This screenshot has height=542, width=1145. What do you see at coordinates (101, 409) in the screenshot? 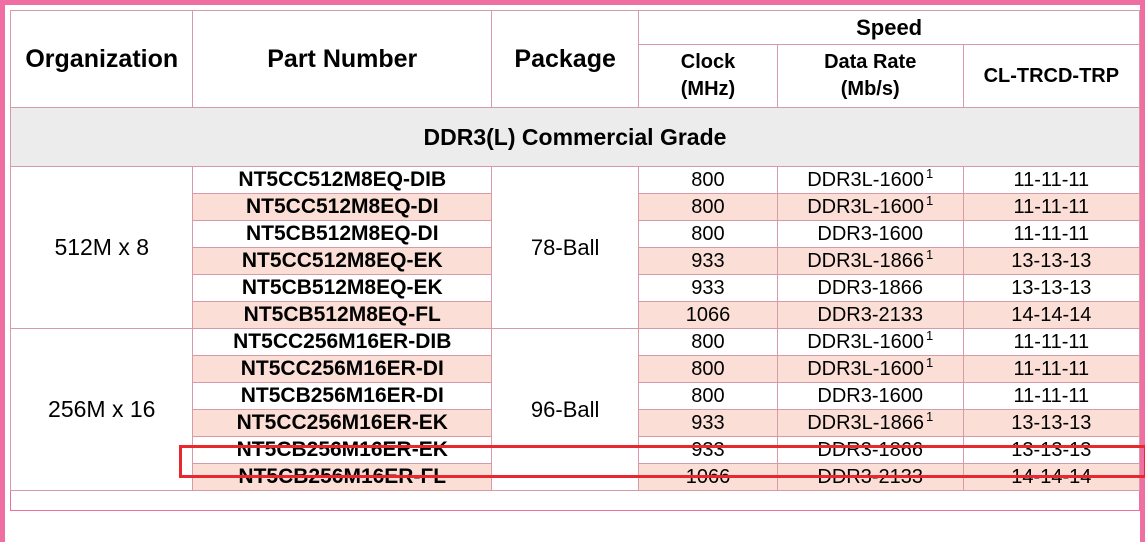
I see `organization-cell: 256M x 16` at bounding box center [101, 409].